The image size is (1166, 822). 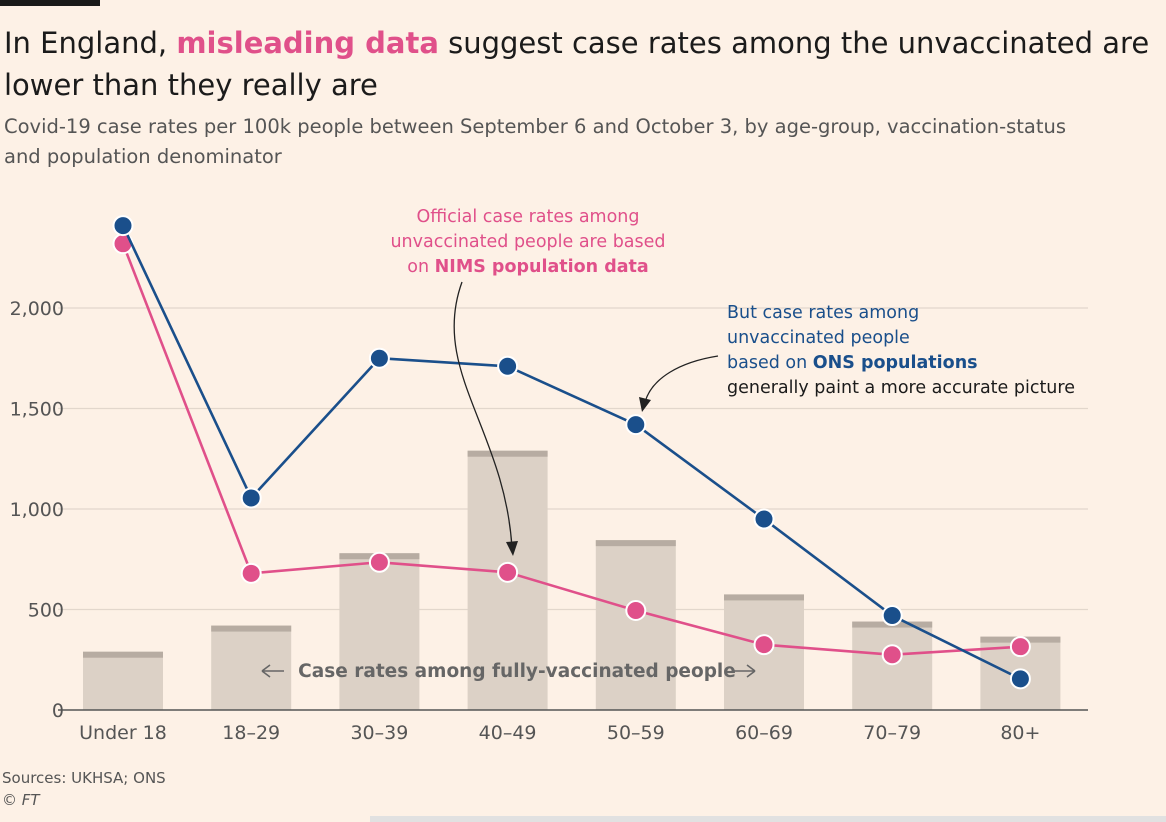 I want to click on y-tick-label: 1,000, so click(x=37, y=510).